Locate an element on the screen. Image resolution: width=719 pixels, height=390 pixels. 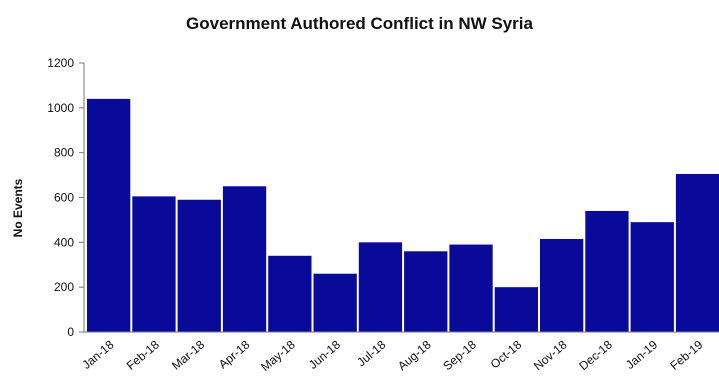
y-tick-label: 1000 is located at coordinates (60, 108).